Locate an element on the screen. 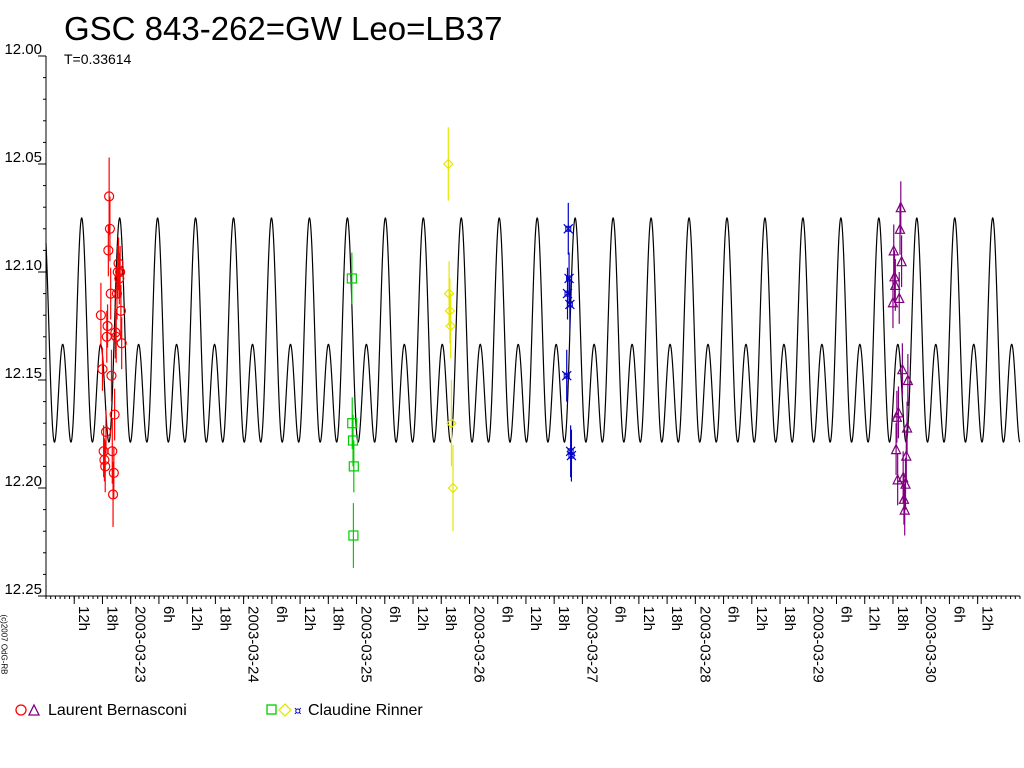  x-tick-label: 2003-03-30 is located at coordinates (930, 644).